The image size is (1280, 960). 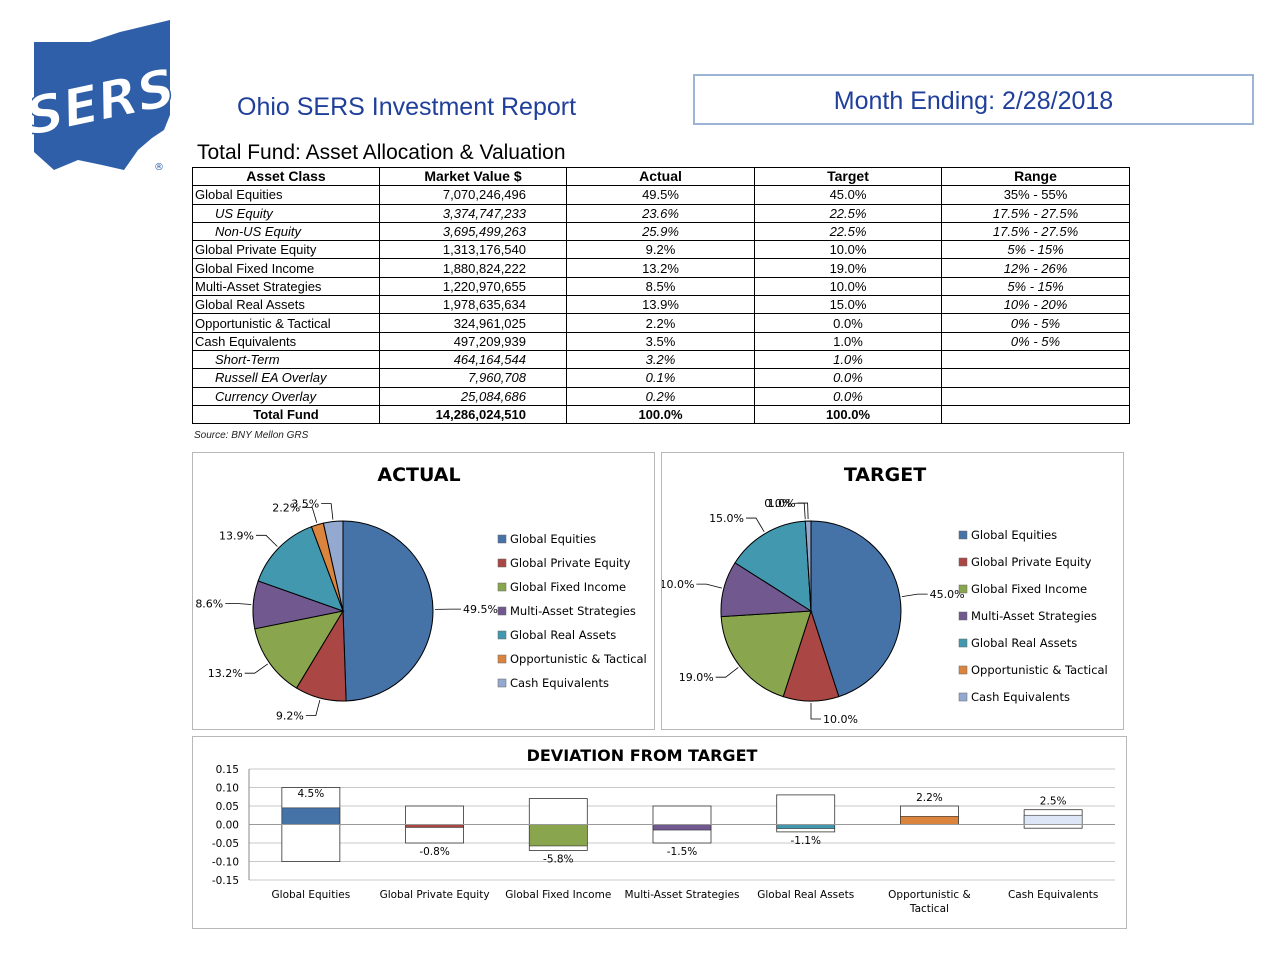 I want to click on cell-target: 100.0%, so click(x=848, y=414).